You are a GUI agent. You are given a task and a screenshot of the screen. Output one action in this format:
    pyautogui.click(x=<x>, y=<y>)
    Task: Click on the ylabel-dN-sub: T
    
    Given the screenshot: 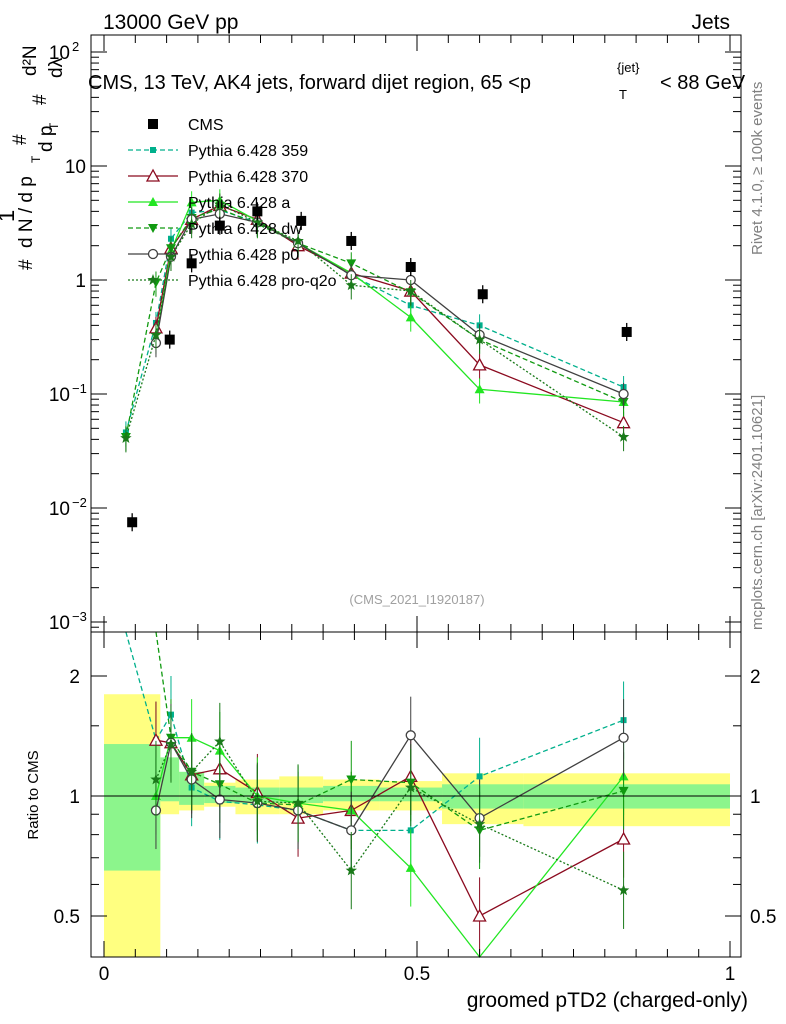 What is the action you would take?
    pyautogui.click(x=36, y=159)
    